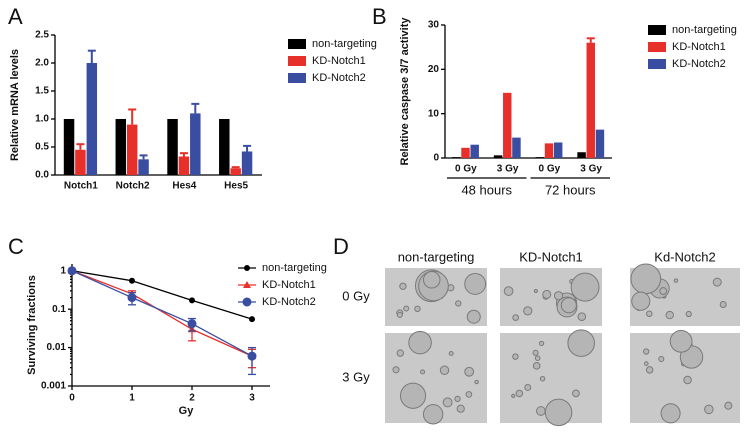 The height and width of the screenshot is (435, 752). I want to click on y-tick-label: 2.0, so click(42, 63).